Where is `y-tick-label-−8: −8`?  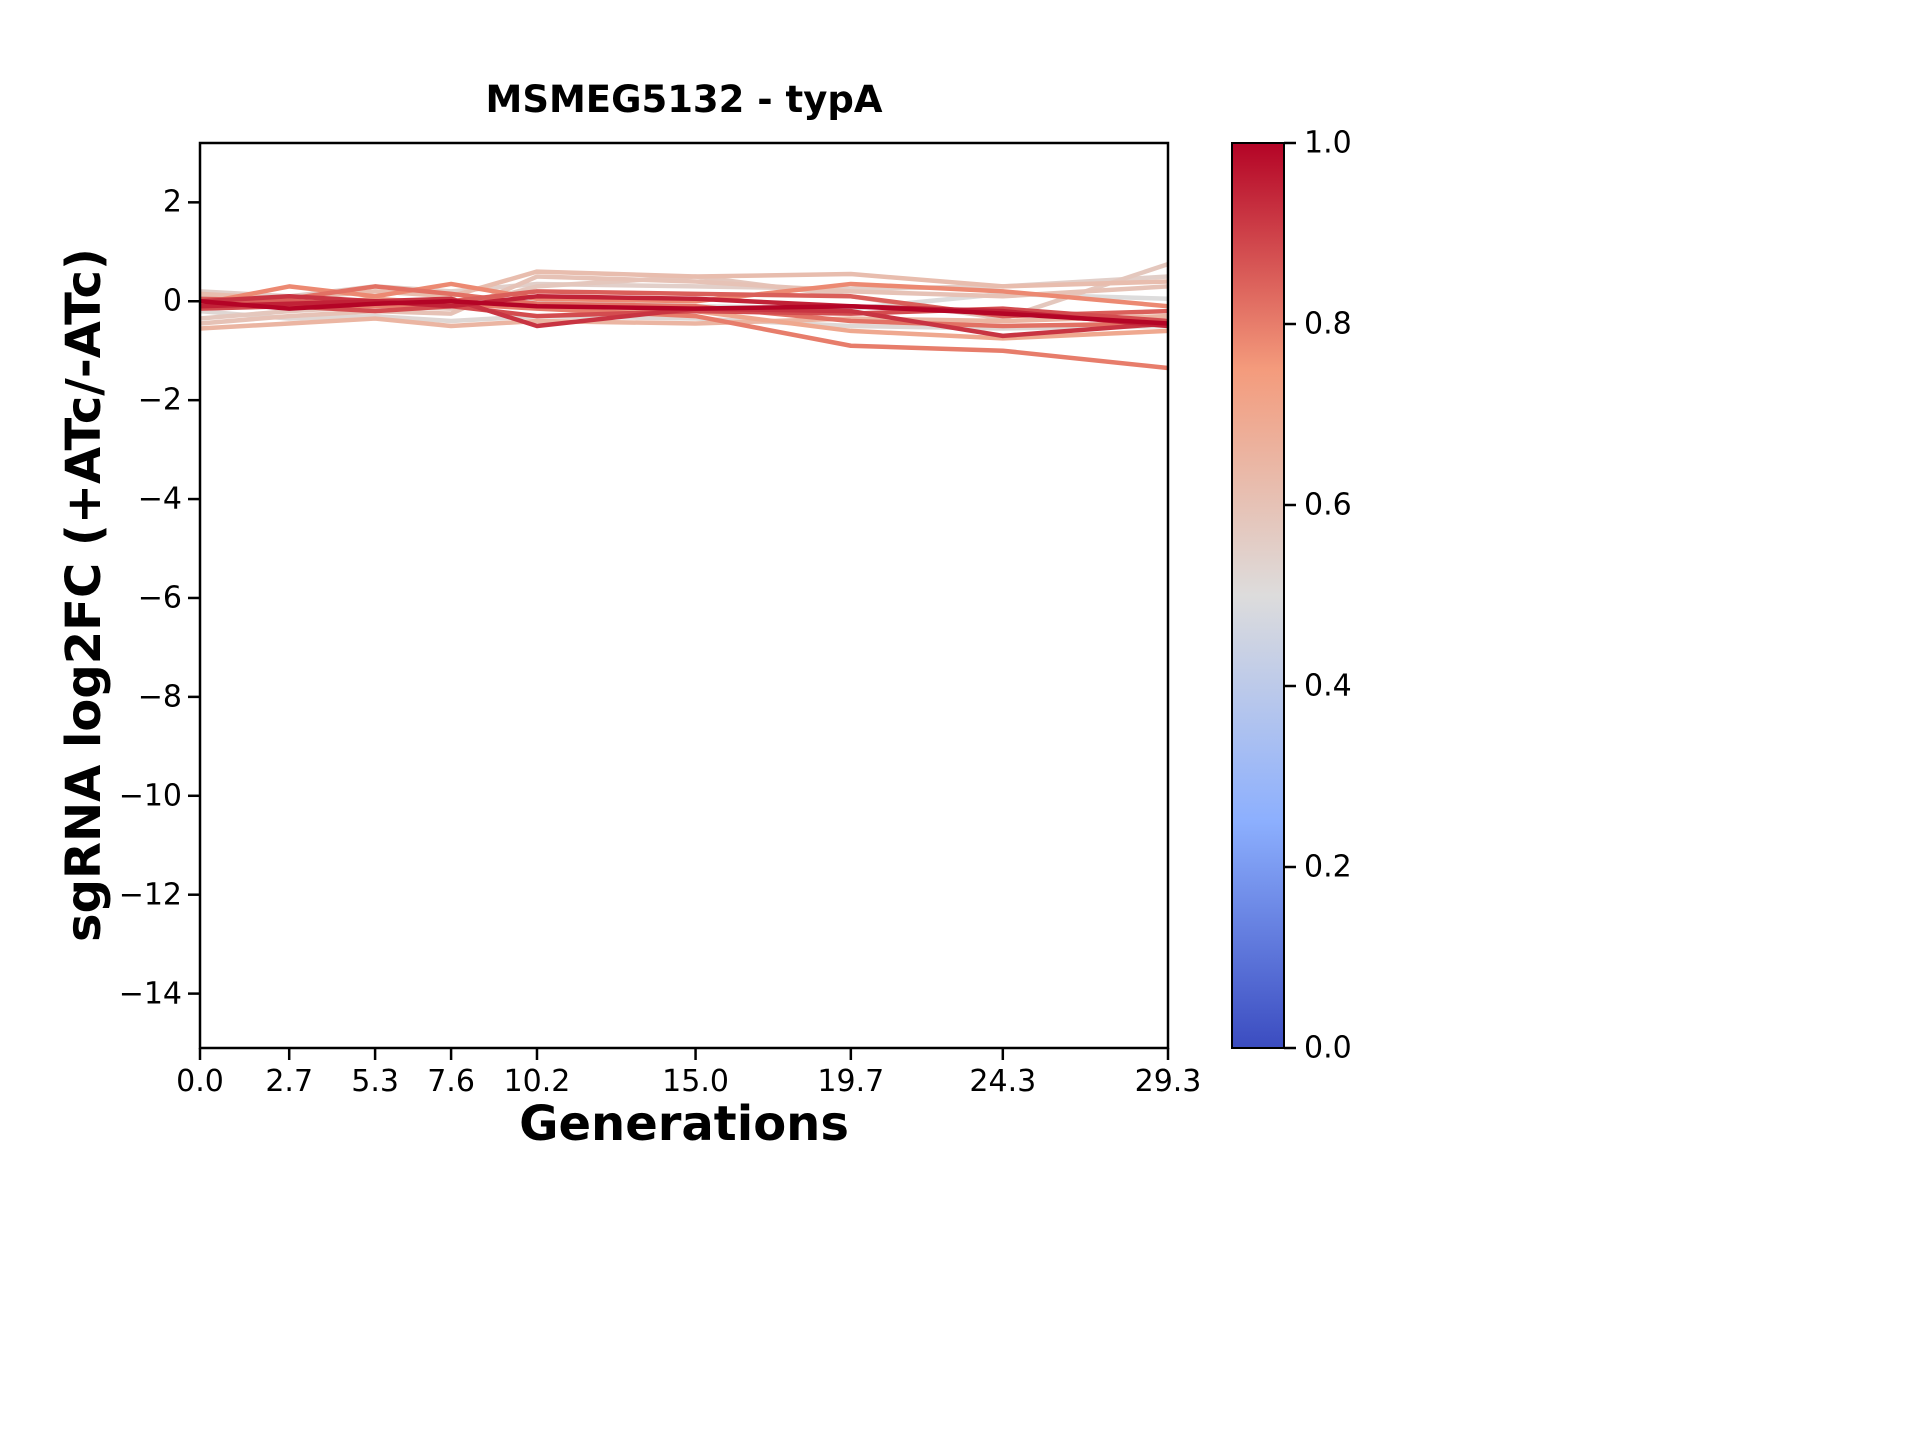 y-tick-label-−8: −8 is located at coordinates (159, 697).